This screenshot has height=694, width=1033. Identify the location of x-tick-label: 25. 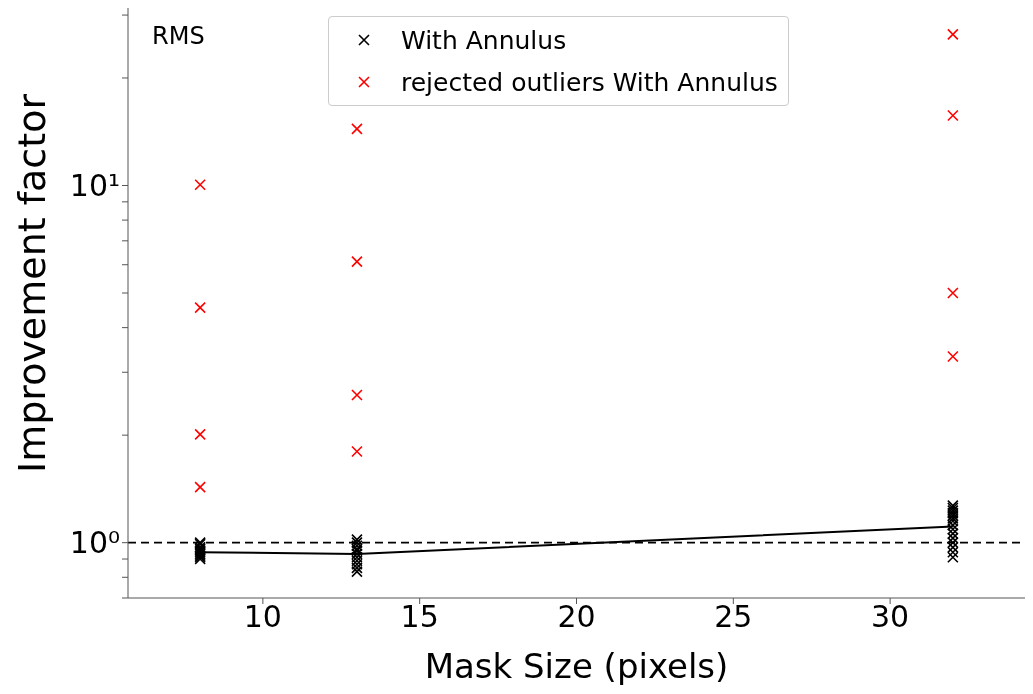
(733, 617).